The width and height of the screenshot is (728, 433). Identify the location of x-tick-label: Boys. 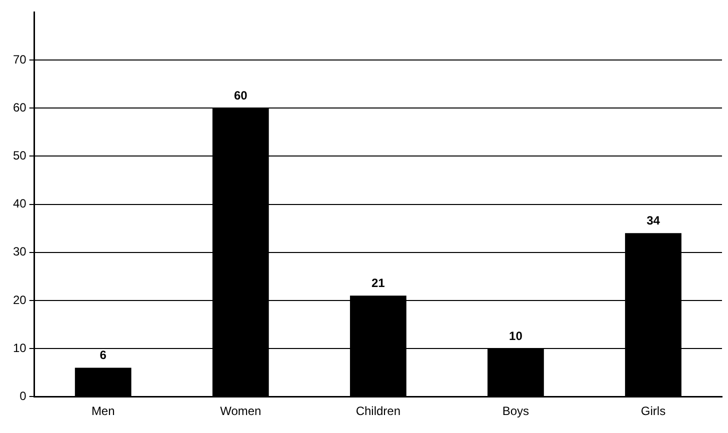
(516, 411).